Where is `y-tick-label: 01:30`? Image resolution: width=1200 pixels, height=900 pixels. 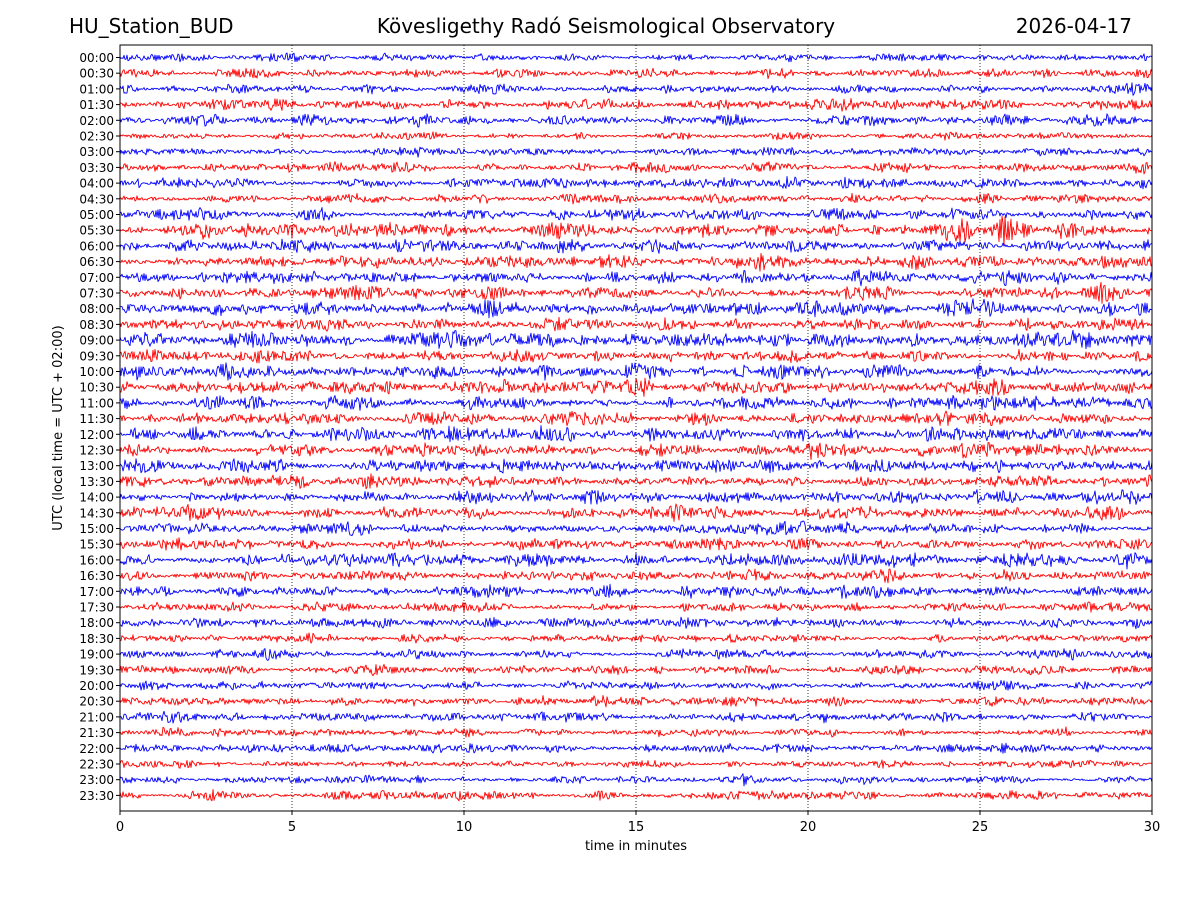 y-tick-label: 01:30 is located at coordinates (96, 105).